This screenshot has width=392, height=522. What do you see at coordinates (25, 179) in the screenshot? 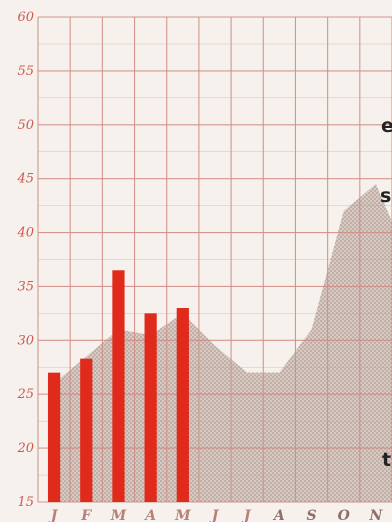
I see `y-tick-label: 45` at bounding box center [25, 179].